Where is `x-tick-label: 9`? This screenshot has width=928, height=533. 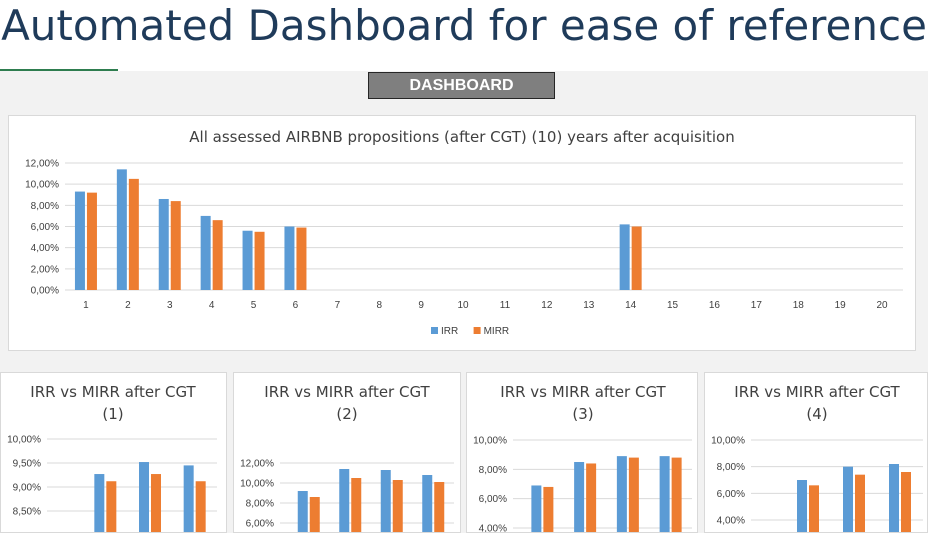
x-tick-label: 9 is located at coordinates (421, 305).